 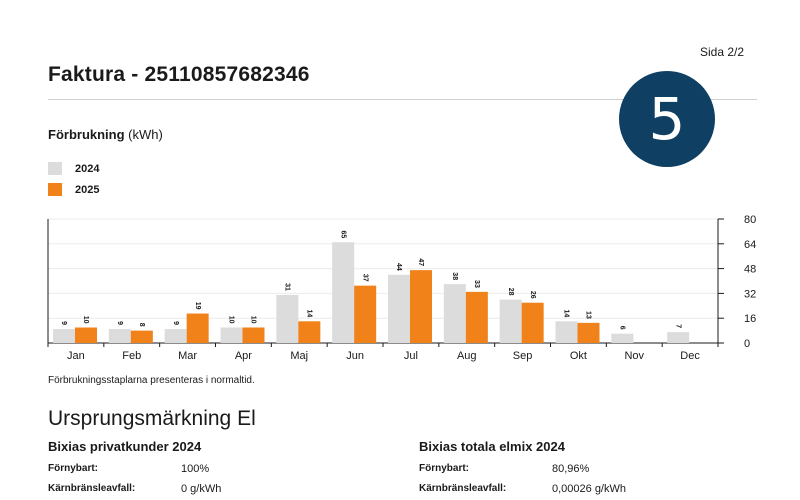 What do you see at coordinates (179, 74) in the screenshot?
I see `invoice-title: Faktura - 25110857682346` at bounding box center [179, 74].